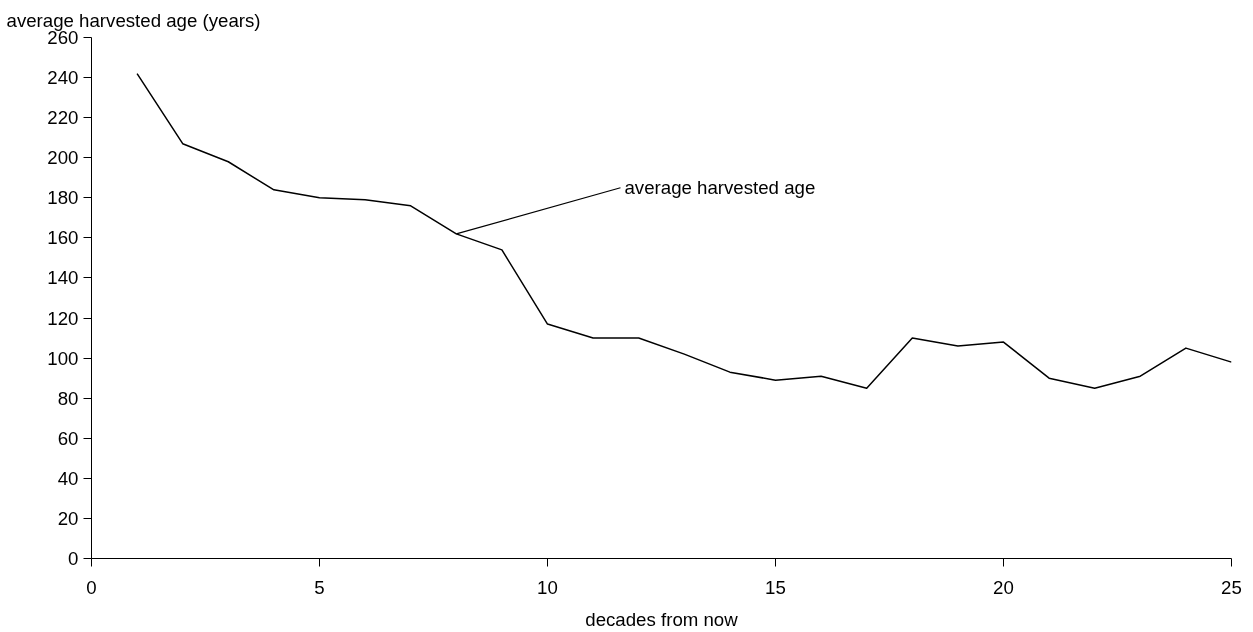 The image size is (1253, 632). Describe the element at coordinates (63, 278) in the screenshot. I see `y-tick-label: 140` at that location.